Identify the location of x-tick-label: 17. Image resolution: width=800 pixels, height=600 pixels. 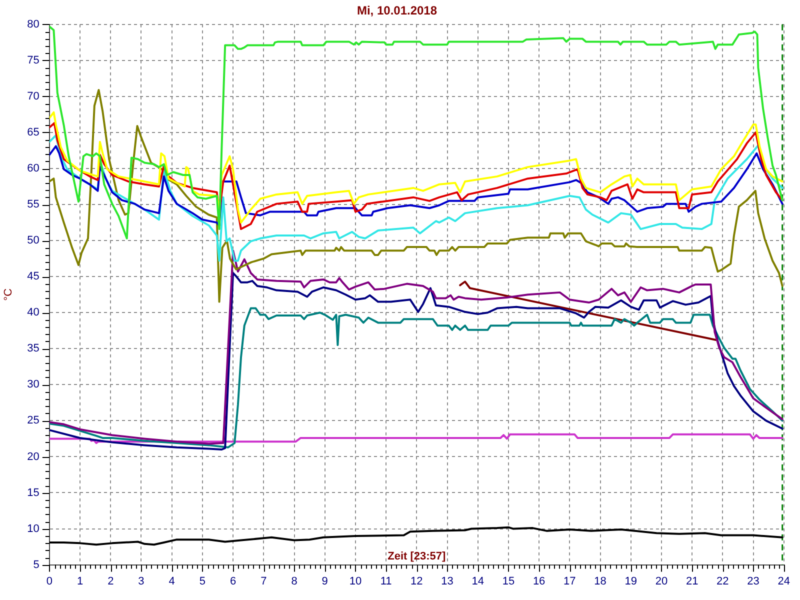
(570, 581).